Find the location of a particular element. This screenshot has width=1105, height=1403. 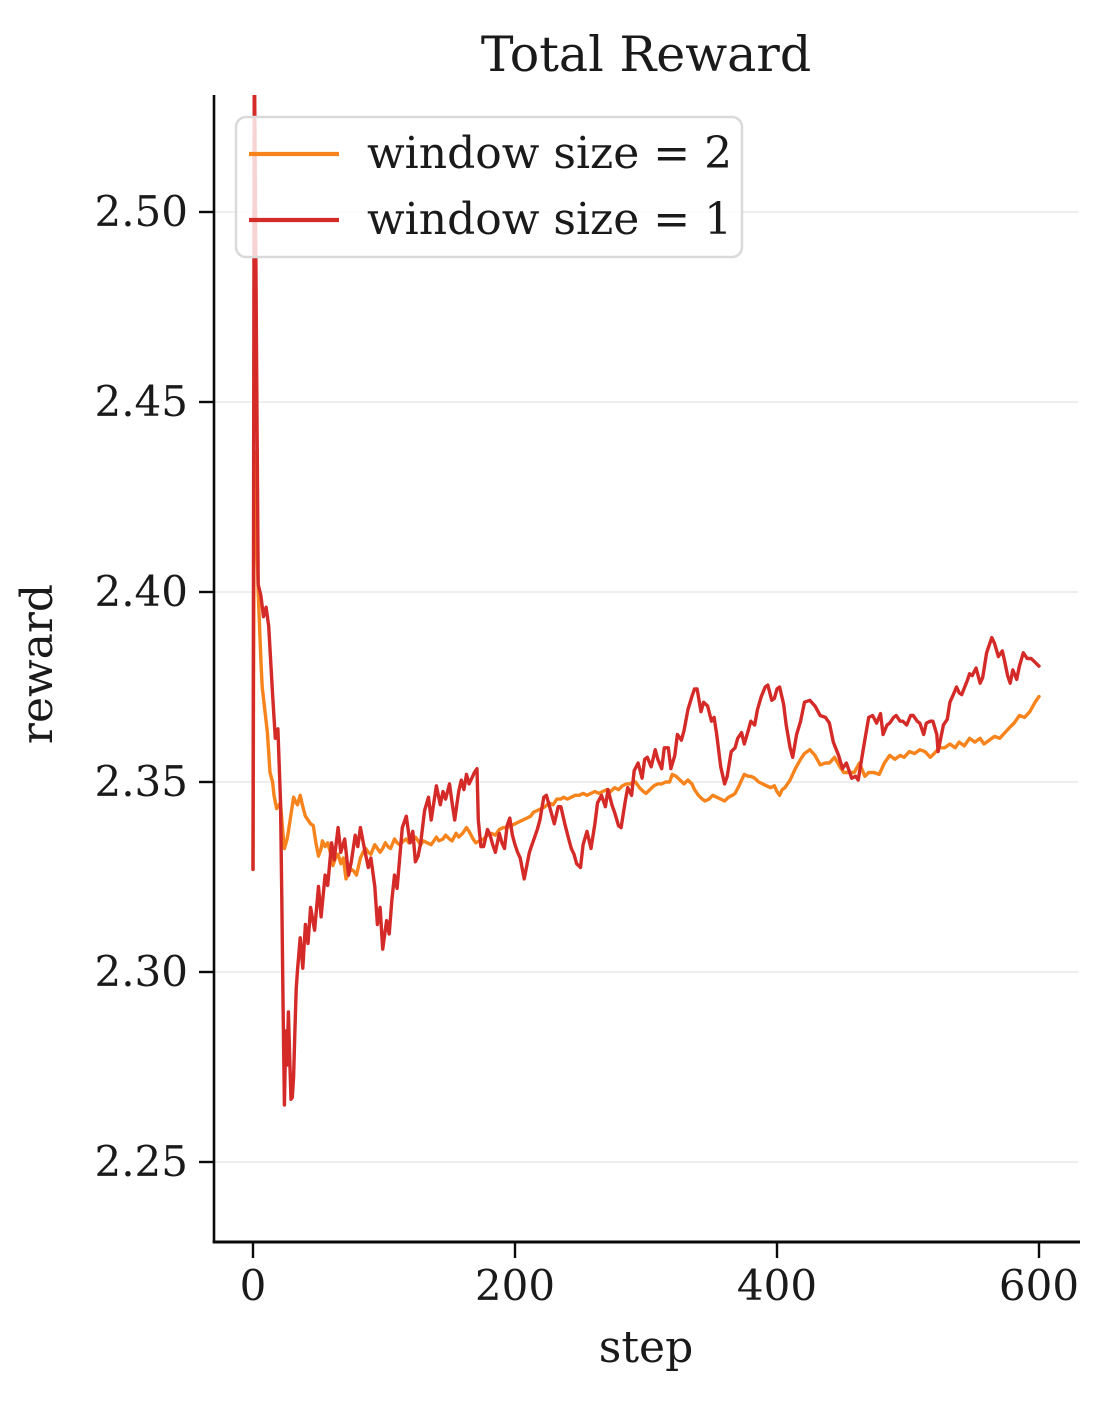

y-axis-label: reward is located at coordinates (37, 664).